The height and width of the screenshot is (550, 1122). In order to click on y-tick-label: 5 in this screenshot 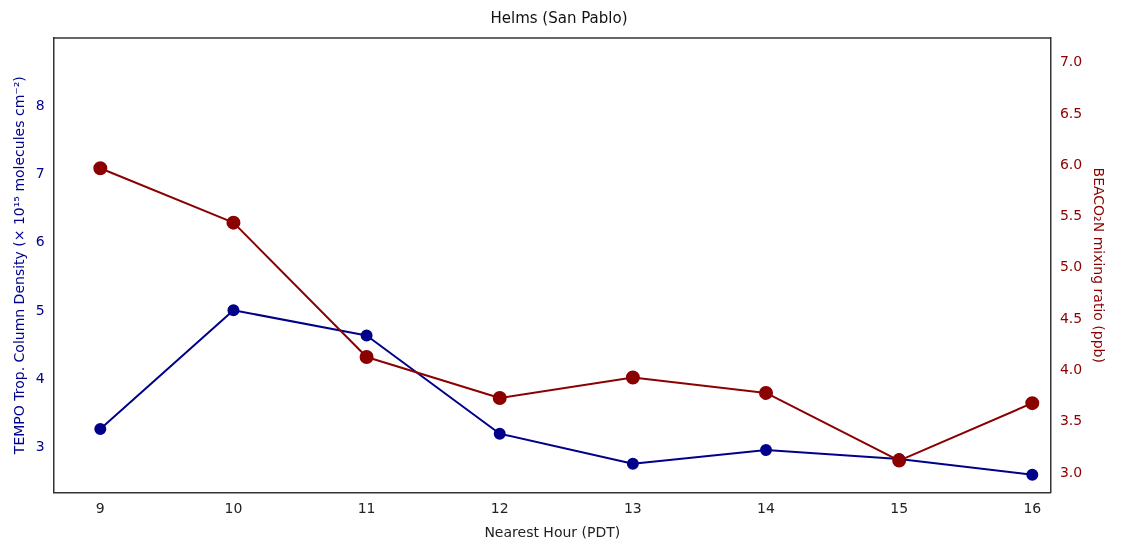, I will do `click(40, 309)`.